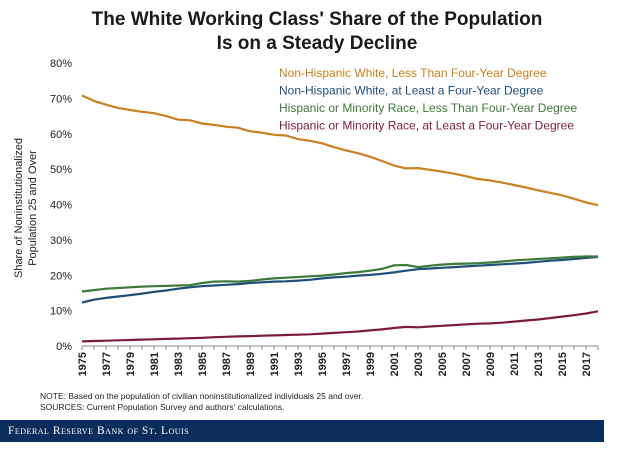 Image resolution: width=634 pixels, height=449 pixels. What do you see at coordinates (491, 364) in the screenshot?
I see `x-tick-label: 2009` at bounding box center [491, 364].